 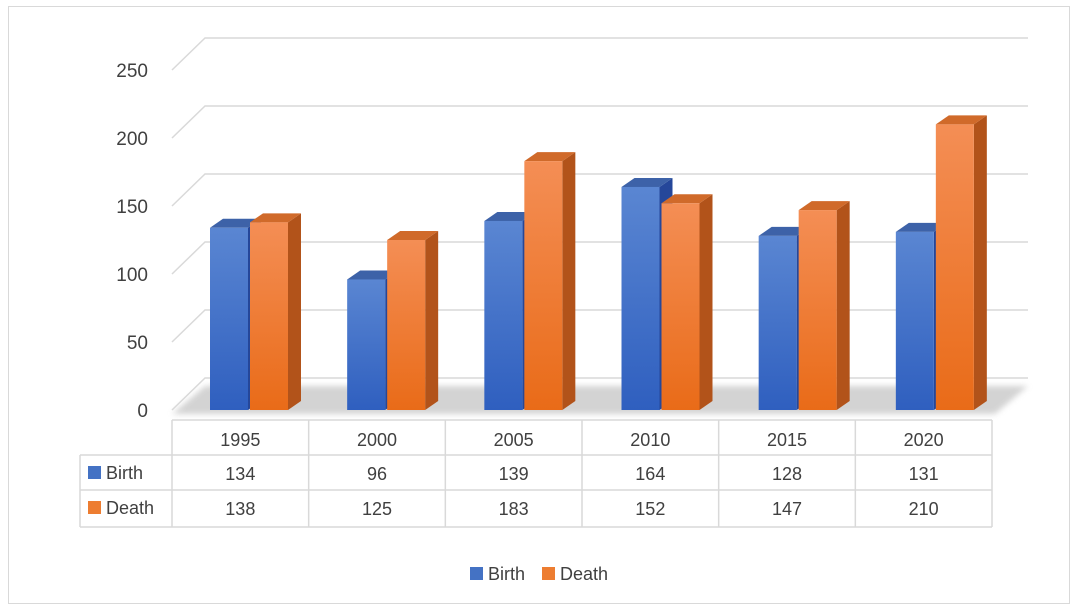 What do you see at coordinates (132, 139) in the screenshot?
I see `y-tick-label: 200` at bounding box center [132, 139].